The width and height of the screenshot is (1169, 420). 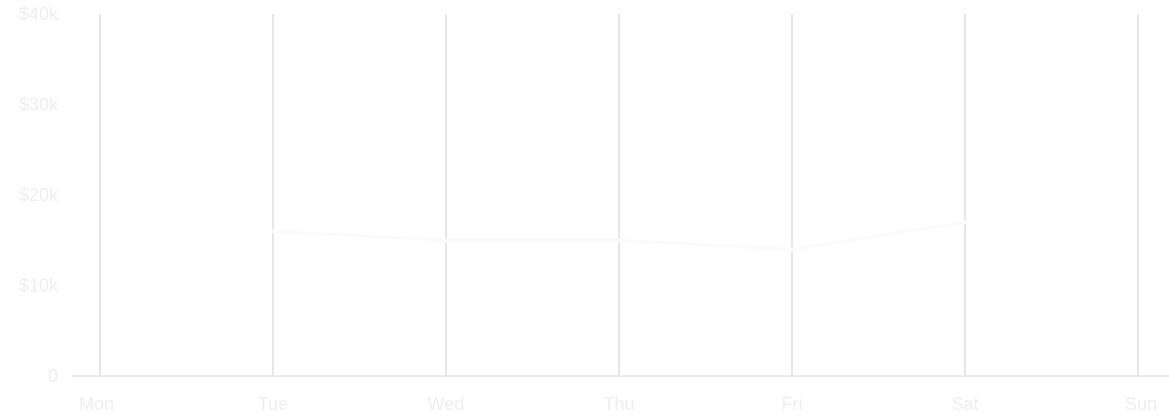 What do you see at coordinates (1141, 404) in the screenshot?
I see `x-tick-label-sun: Sun` at bounding box center [1141, 404].